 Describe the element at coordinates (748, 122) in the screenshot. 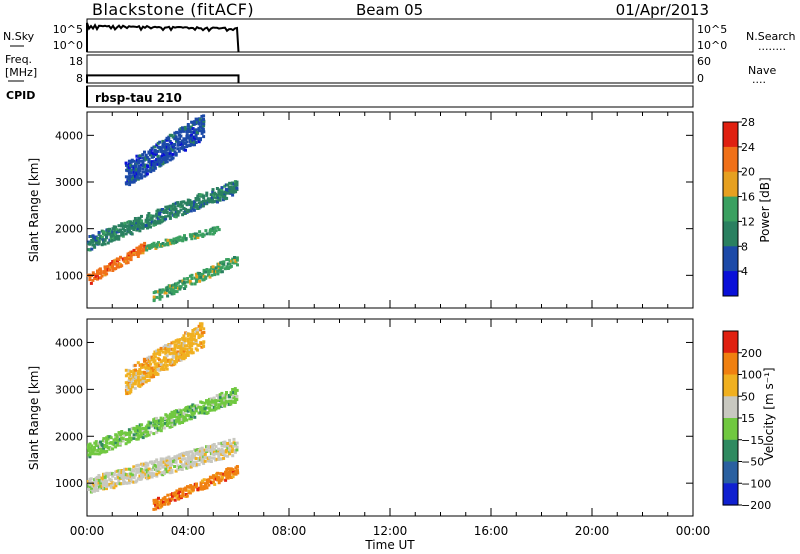

I see `colorbar-tick-label: 28` at that location.